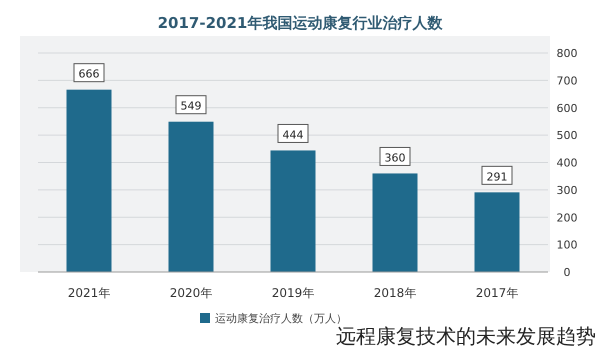  What do you see at coordinates (497, 177) in the screenshot?
I see `data-label: 291` at bounding box center [497, 177].